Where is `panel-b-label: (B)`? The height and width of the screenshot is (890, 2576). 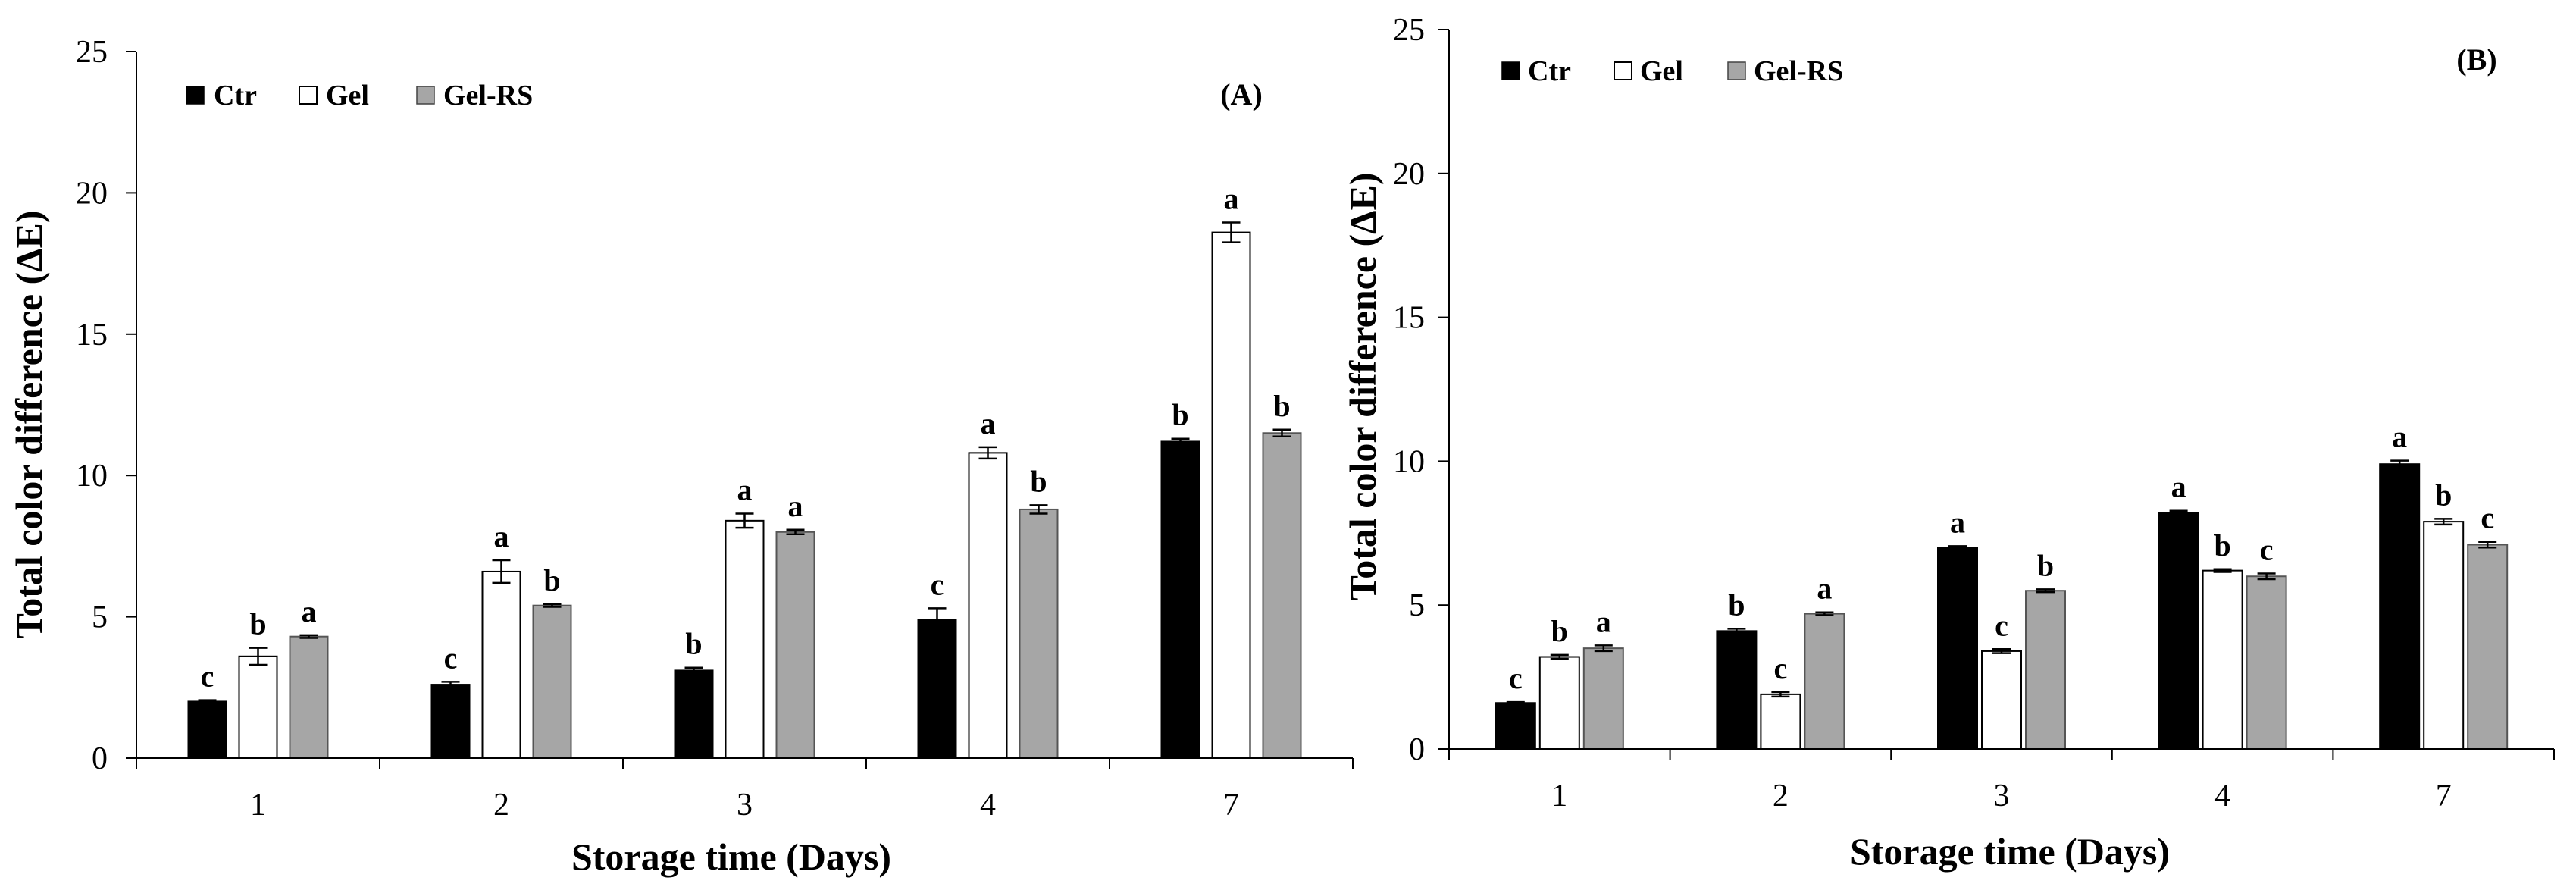
panel-b-label: (B) is located at coordinates (2476, 59).